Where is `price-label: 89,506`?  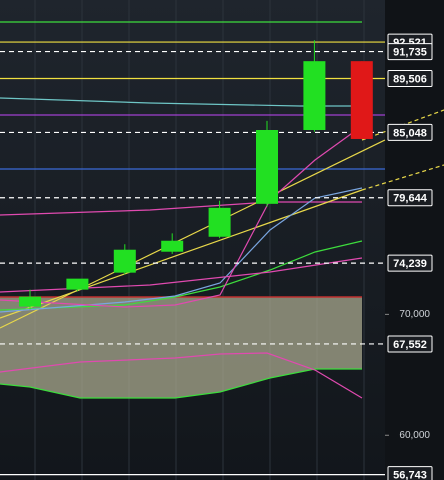
price-label: 89,506 is located at coordinates (410, 79).